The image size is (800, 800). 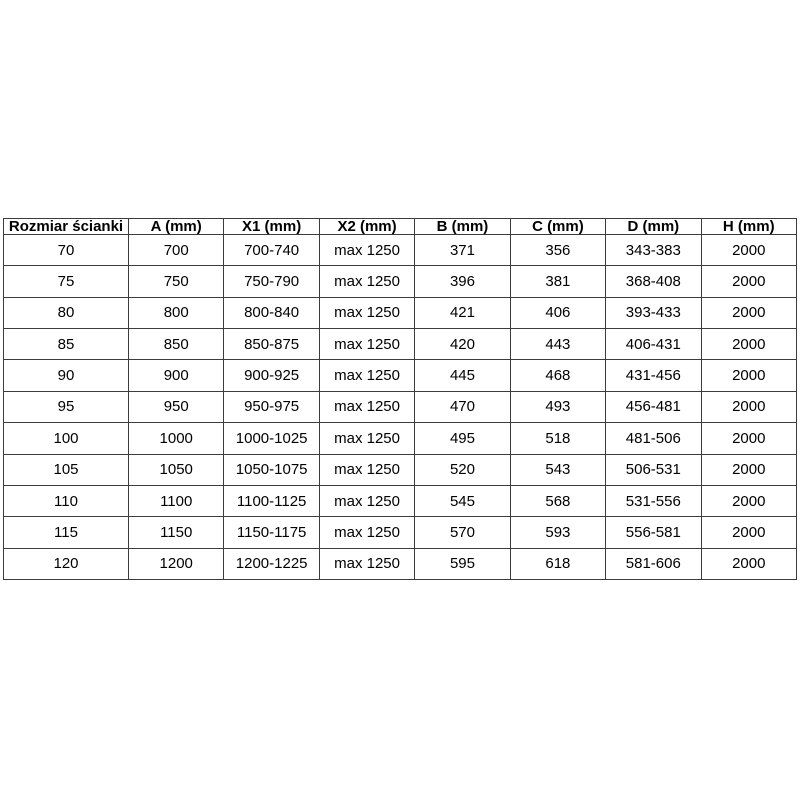 What do you see at coordinates (462, 469) in the screenshot?
I see `table-cell: 520` at bounding box center [462, 469].